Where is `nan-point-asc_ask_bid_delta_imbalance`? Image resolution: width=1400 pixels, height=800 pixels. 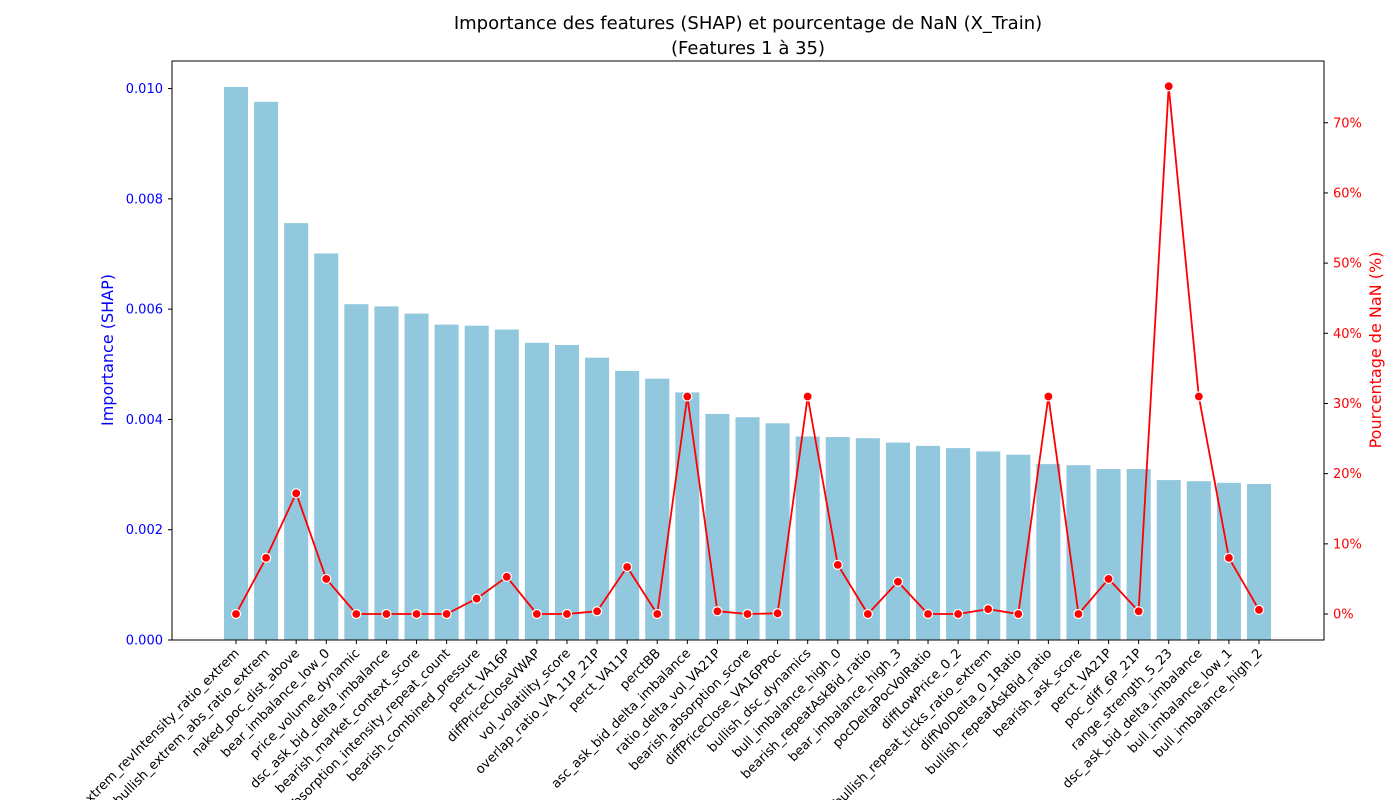 nan-point-asc_ask_bid_delta_imbalance is located at coordinates (687, 396).